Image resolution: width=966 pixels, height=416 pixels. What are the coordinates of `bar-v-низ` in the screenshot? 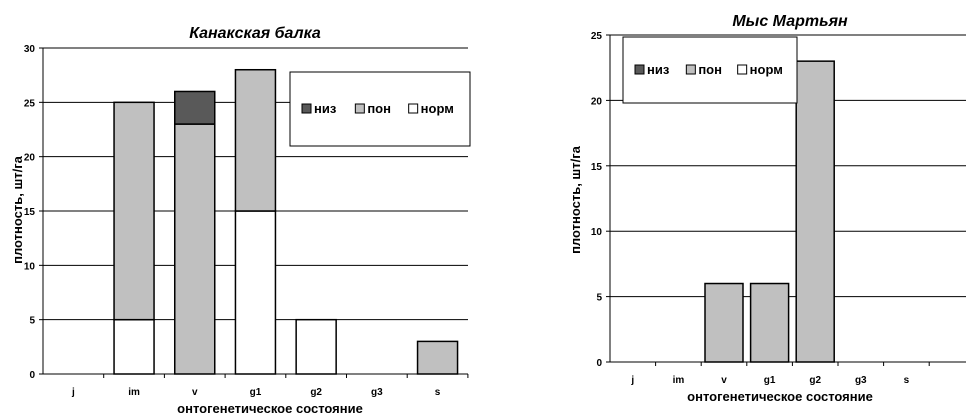 It's located at (195, 107).